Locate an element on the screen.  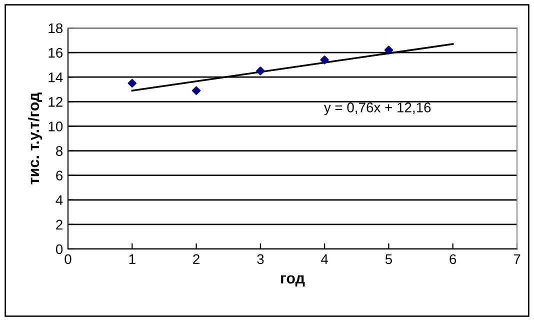
x-axis-title: год is located at coordinates (293, 280).